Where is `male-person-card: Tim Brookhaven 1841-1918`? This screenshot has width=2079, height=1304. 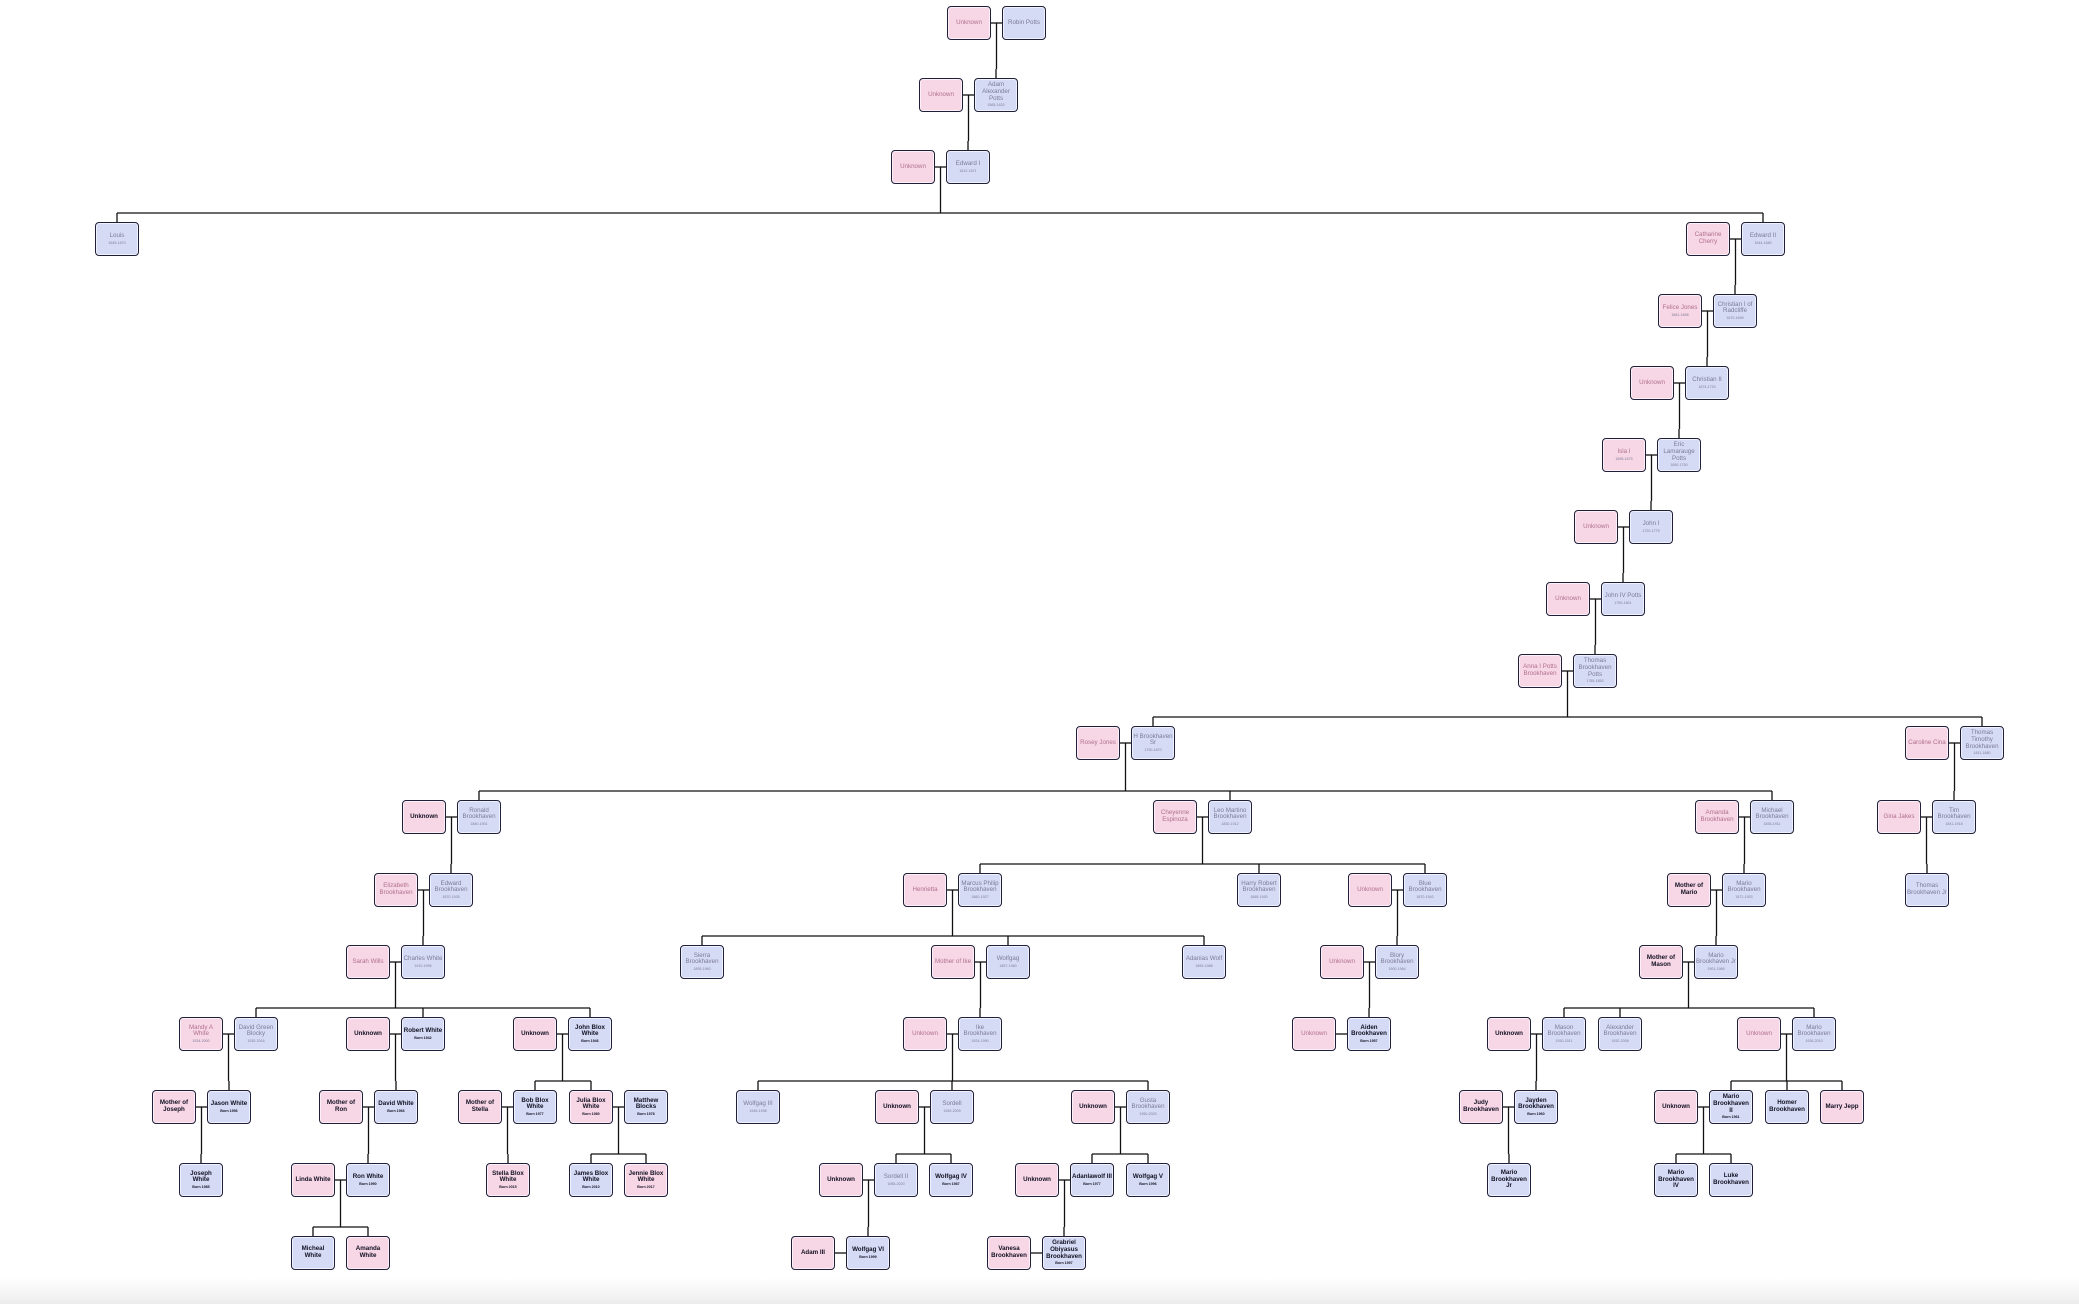 male-person-card: Tim Brookhaven 1841-1918 is located at coordinates (1954, 817).